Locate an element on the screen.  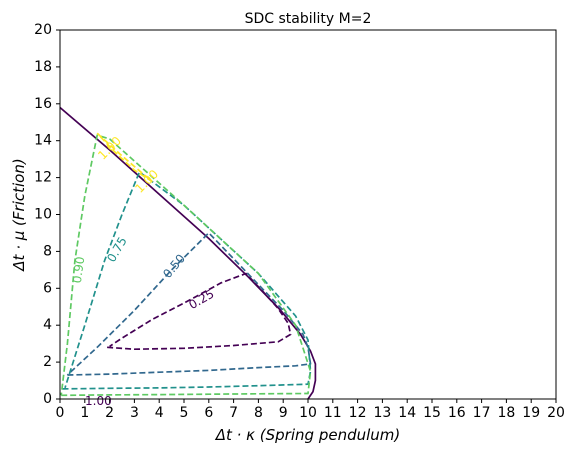
y-tick-label: 2 is located at coordinates (47, 362).